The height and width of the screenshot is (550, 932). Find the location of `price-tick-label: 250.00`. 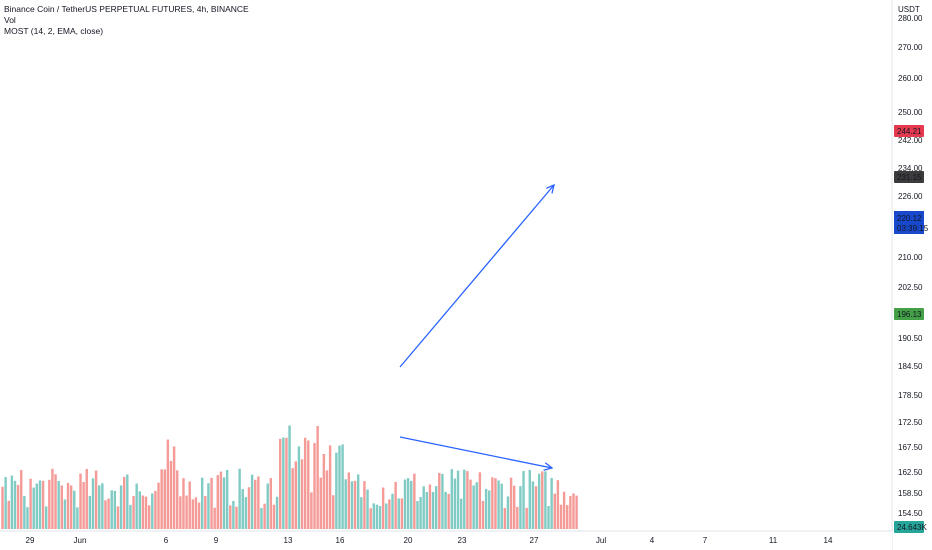

price-tick-label: 250.00 is located at coordinates (910, 112).